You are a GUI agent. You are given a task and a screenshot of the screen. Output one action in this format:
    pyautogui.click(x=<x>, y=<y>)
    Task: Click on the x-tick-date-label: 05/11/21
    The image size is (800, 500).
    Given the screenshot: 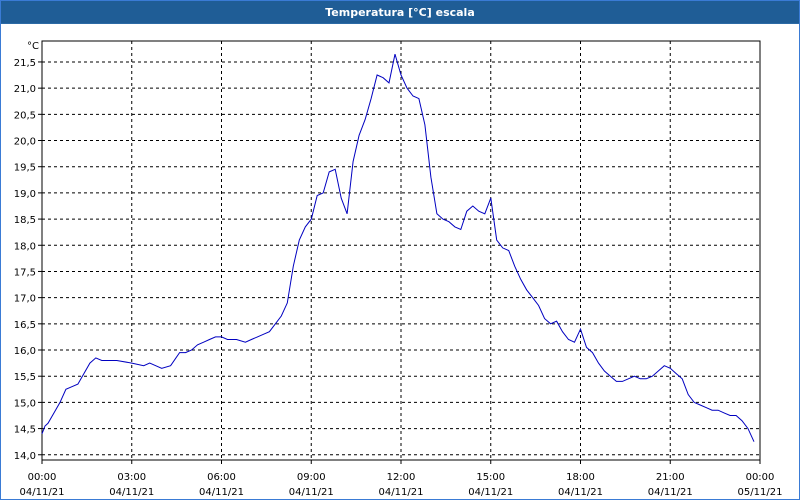 What is the action you would take?
    pyautogui.click(x=760, y=492)
    